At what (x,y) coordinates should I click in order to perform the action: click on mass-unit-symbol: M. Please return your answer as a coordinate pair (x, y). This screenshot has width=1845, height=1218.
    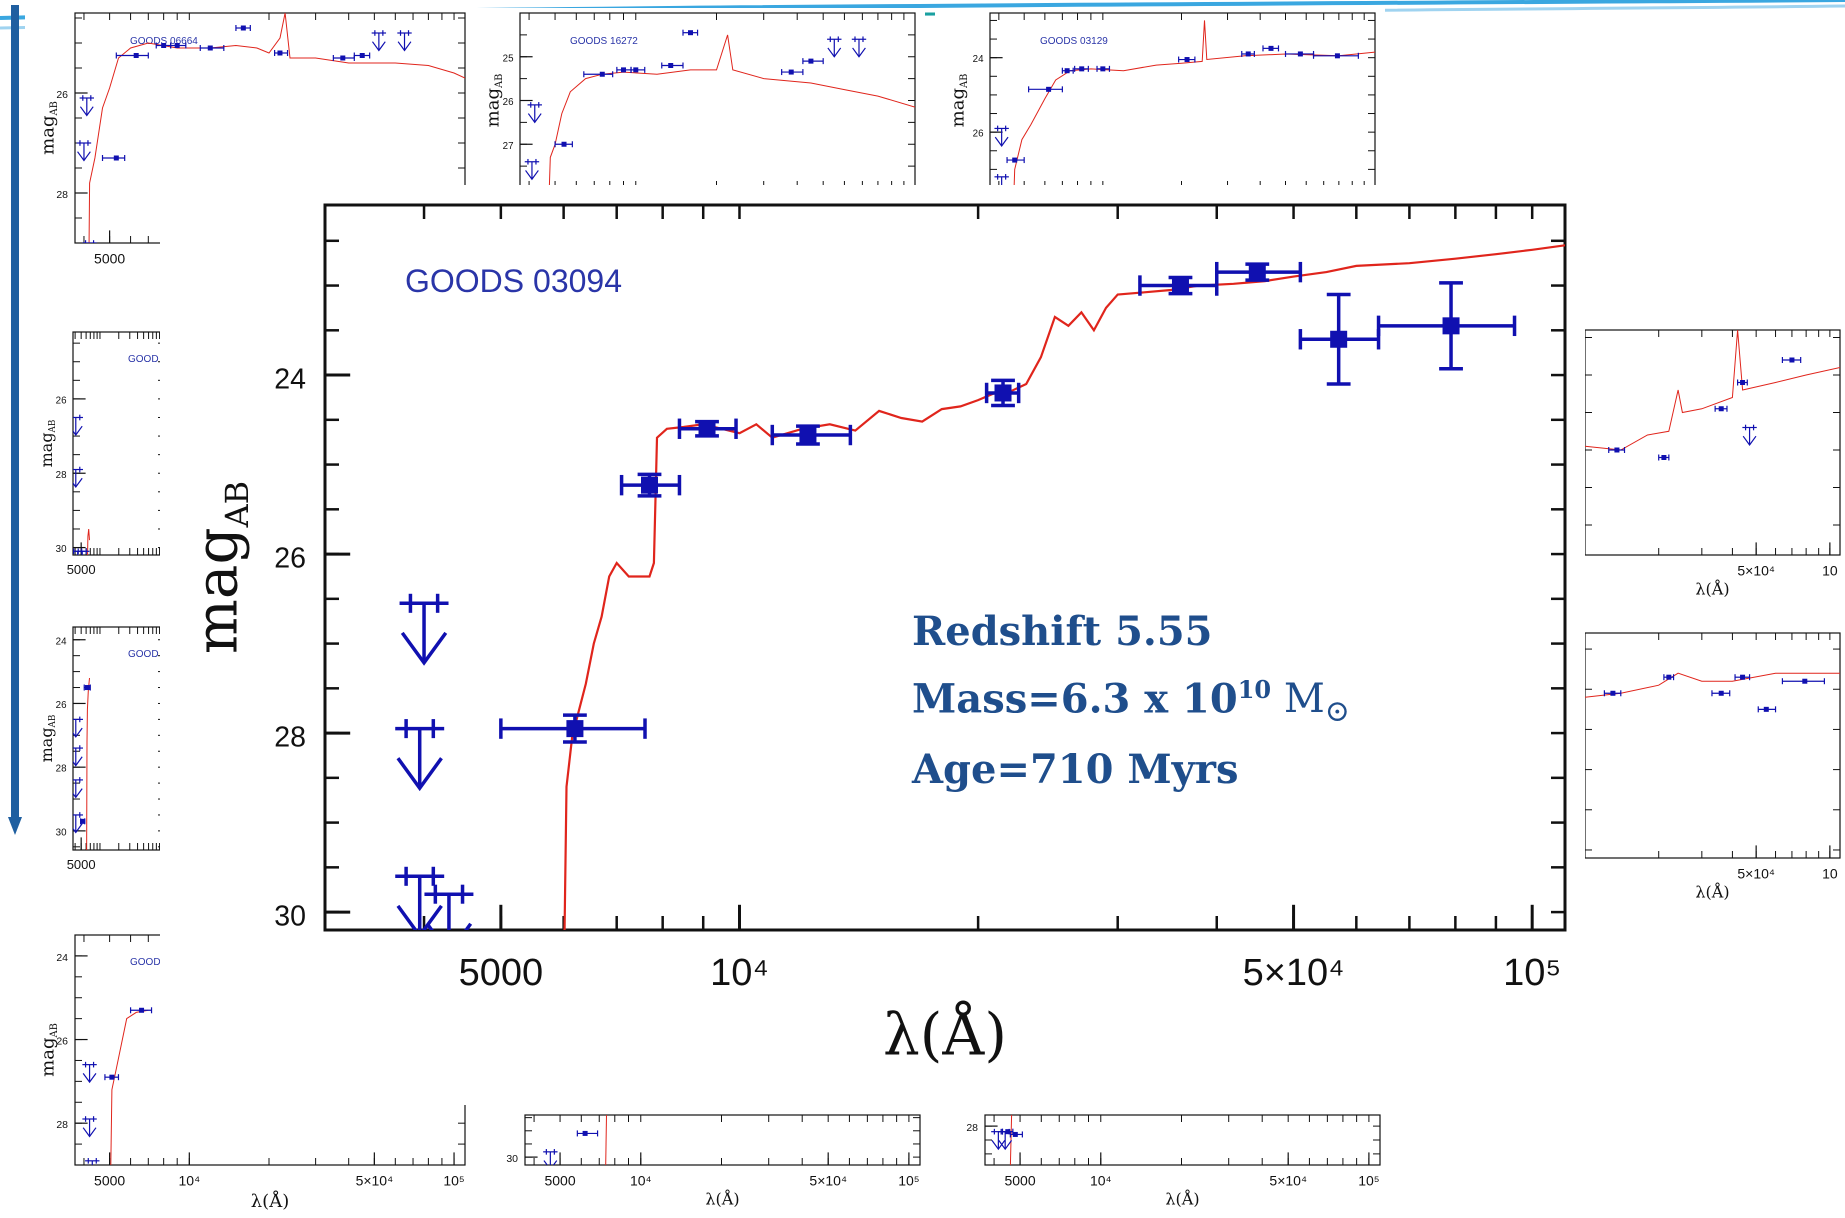
    Looking at the image, I should click on (1304, 699).